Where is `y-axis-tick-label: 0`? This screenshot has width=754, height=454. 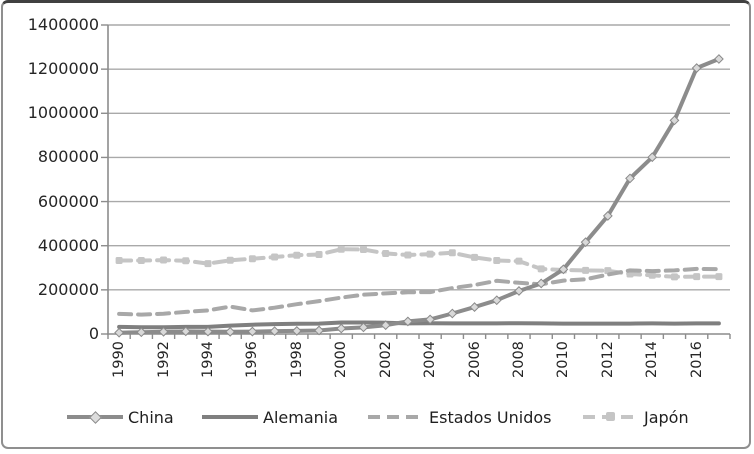
y-axis-tick-label: 0 is located at coordinates (93, 333).